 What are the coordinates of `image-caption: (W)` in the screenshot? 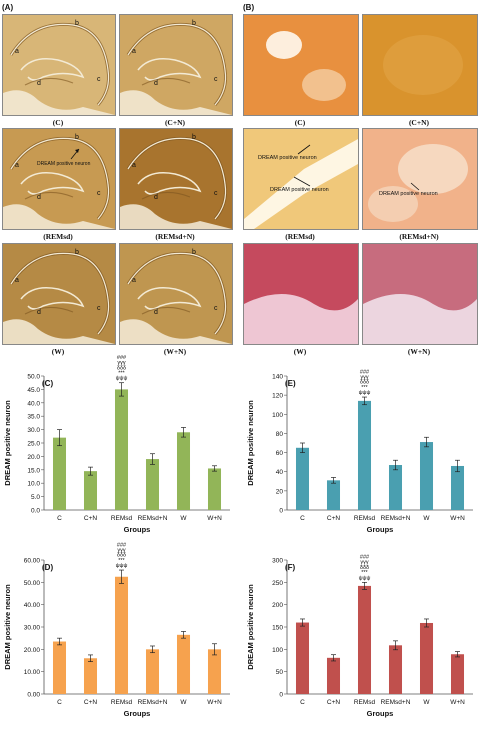 It's located at (58, 351).